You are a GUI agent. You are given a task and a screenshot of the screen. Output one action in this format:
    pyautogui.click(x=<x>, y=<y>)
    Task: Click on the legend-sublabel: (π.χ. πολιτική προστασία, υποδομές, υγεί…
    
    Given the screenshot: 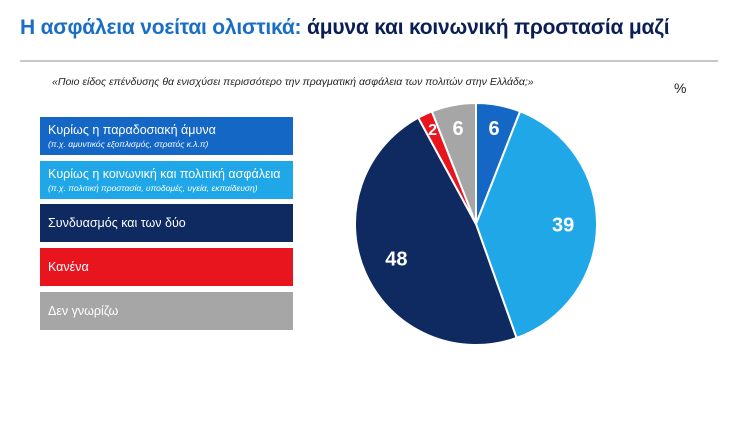 What is the action you would take?
    pyautogui.click(x=153, y=188)
    